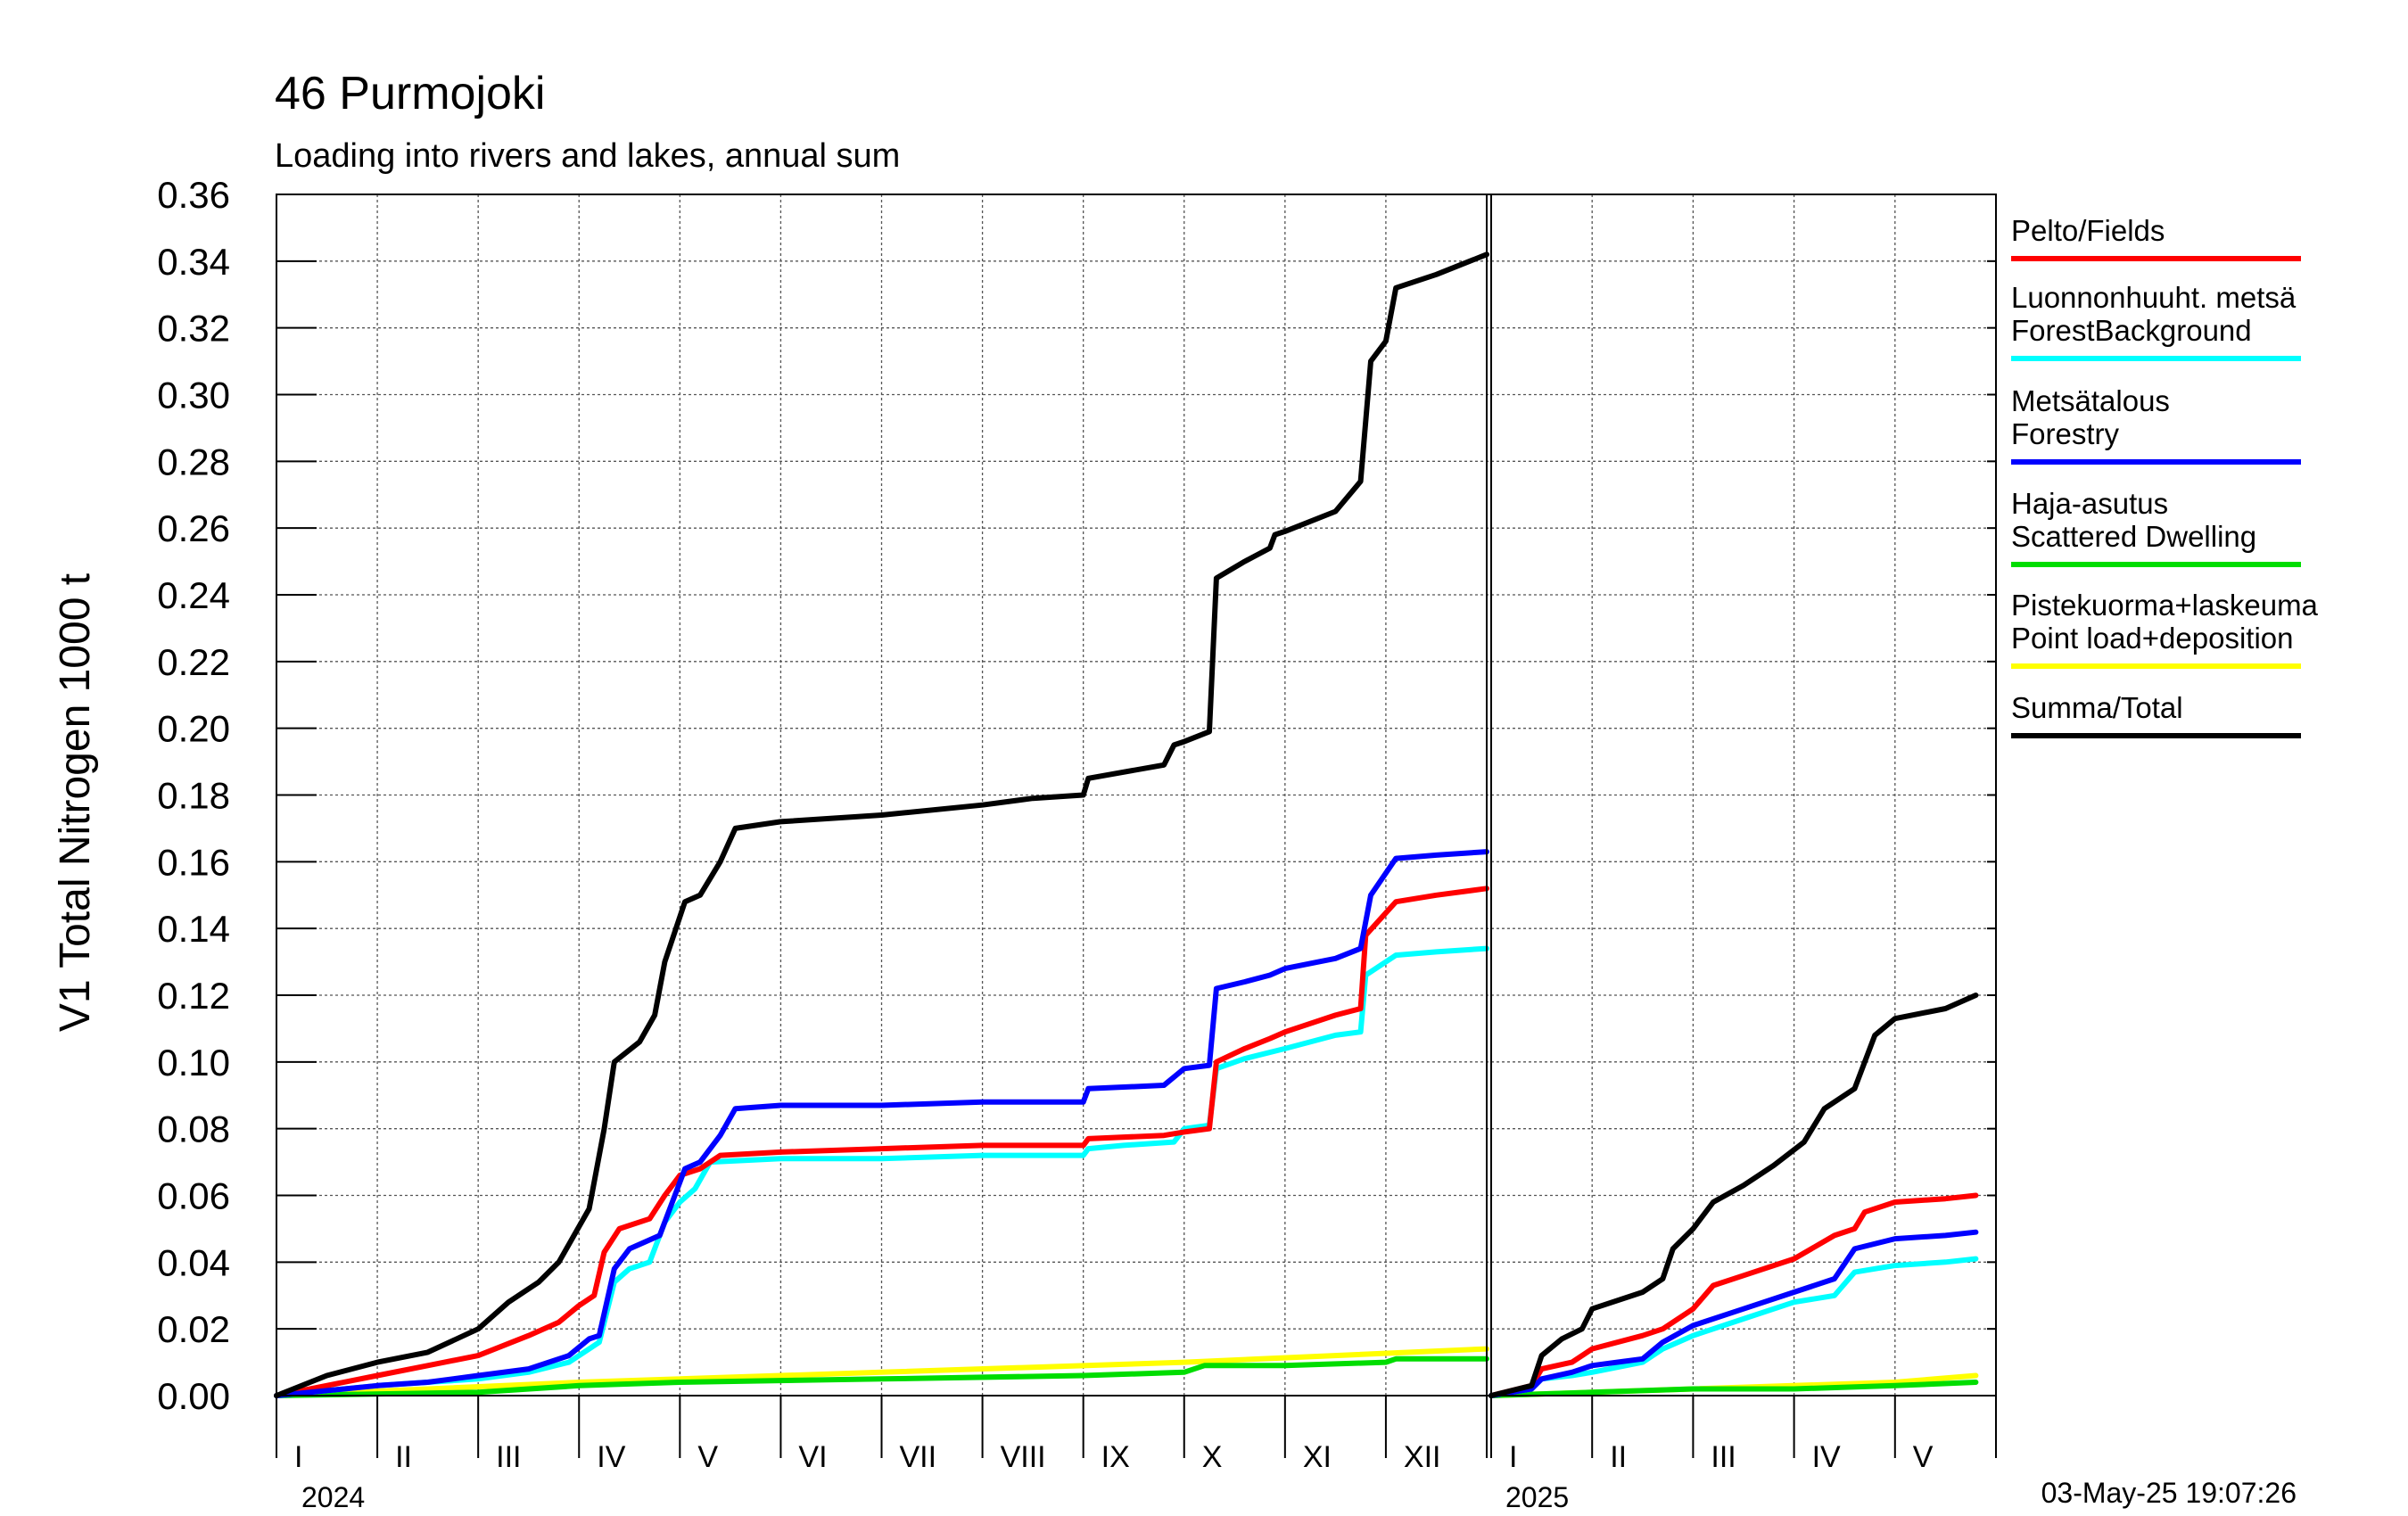 This screenshot has width=2408, height=1516. Describe the element at coordinates (193, 1396) in the screenshot. I see `y-tick-label: 0.00` at that location.